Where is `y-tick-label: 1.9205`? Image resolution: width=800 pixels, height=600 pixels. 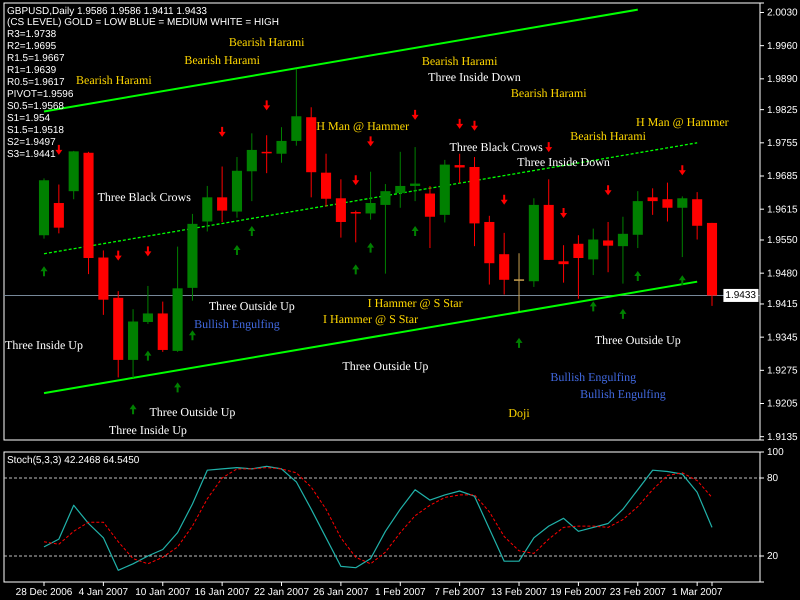 y-tick-label: 1.9205 is located at coordinates (782, 404).